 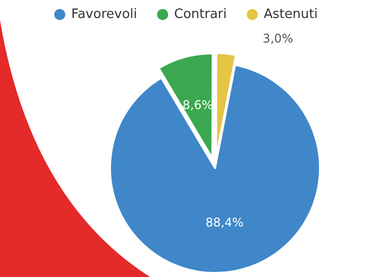 I want to click on legend-label: Astenuti, so click(x=291, y=14).